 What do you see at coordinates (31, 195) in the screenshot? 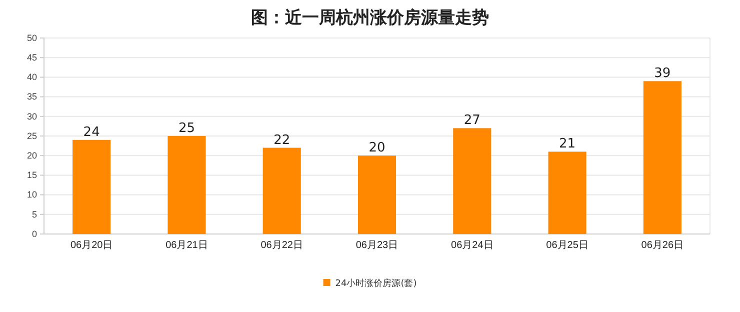
I see `y-tick-label: 10` at bounding box center [31, 195].